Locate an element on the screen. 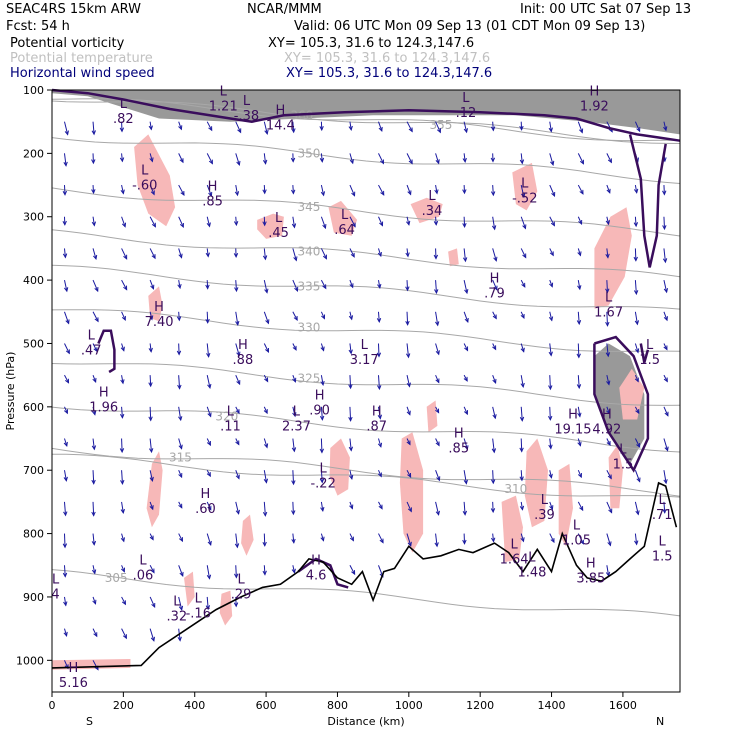 The height and width of the screenshot is (740, 740). field-wind-xy: XY= 105.3, 31.6 to 124.3,147.6 is located at coordinates (389, 73).